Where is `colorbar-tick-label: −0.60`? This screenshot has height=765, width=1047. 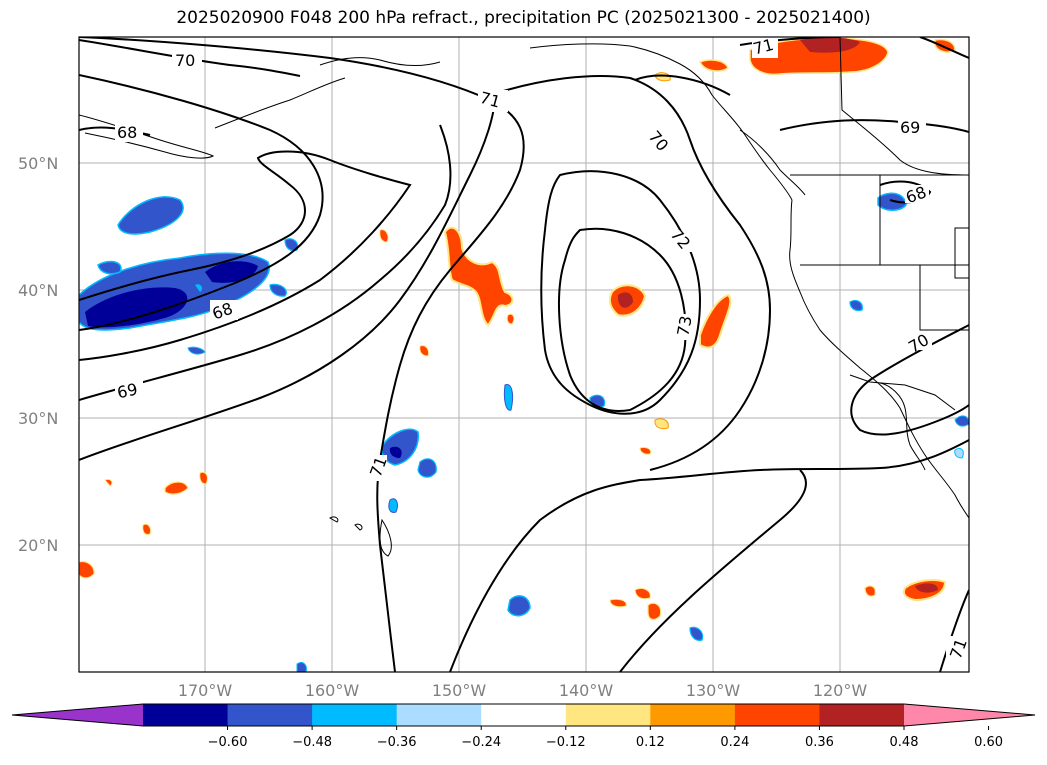
colorbar-tick-label: −0.60 is located at coordinates (228, 742).